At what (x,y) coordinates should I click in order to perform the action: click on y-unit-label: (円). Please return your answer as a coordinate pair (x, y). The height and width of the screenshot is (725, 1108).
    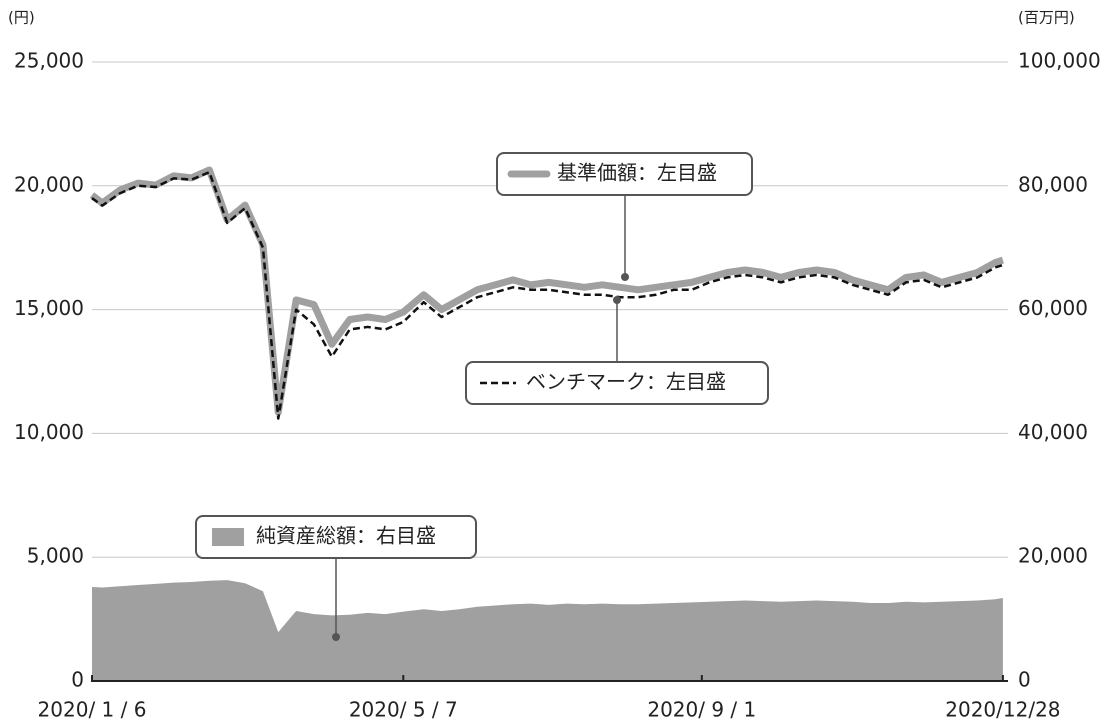
    Looking at the image, I should click on (21, 18).